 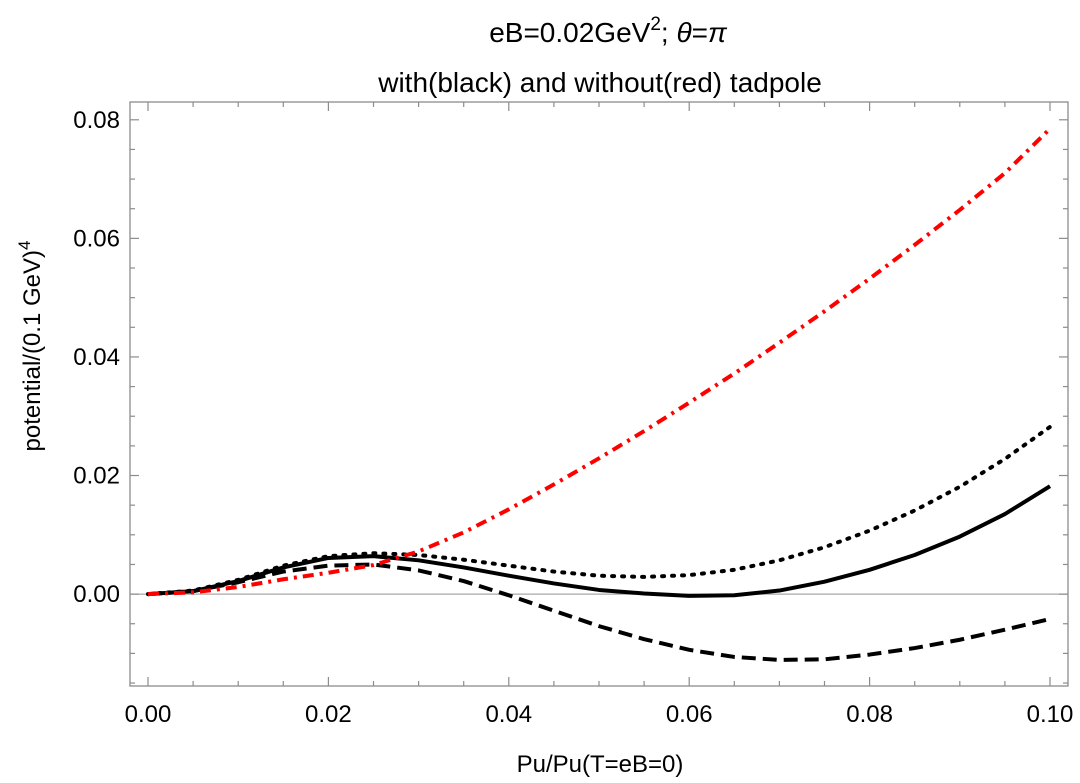 I want to click on x-tick-label: 0.10, so click(x=1050, y=714).